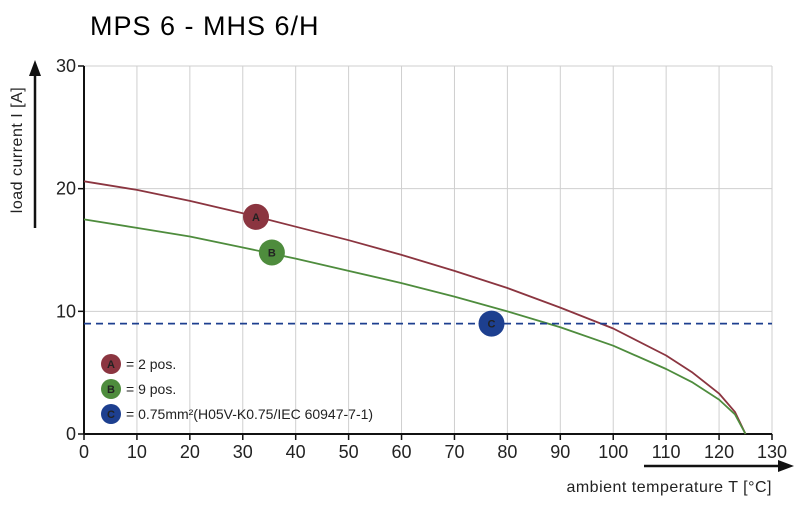 Image resolution: width=800 pixels, height=505 pixels. Describe the element at coordinates (613, 452) in the screenshot. I see `x-tick-label-10: 100` at that location.